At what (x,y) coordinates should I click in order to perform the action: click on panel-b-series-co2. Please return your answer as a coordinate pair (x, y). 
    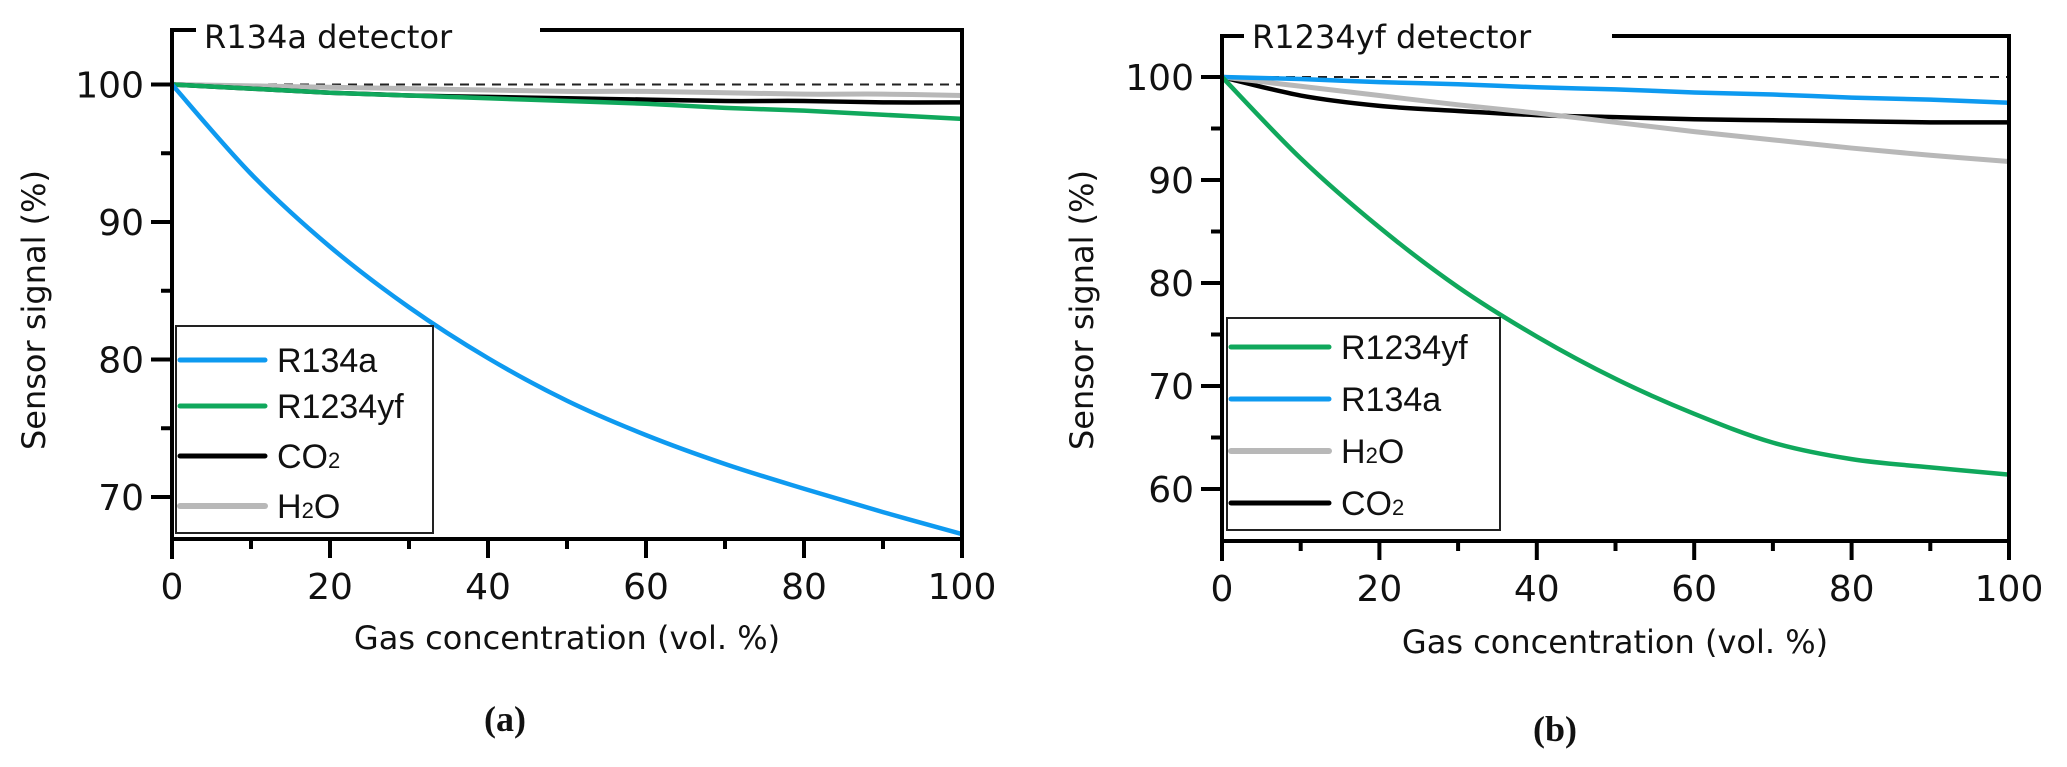
    Looking at the image, I should click on (1615, 99).